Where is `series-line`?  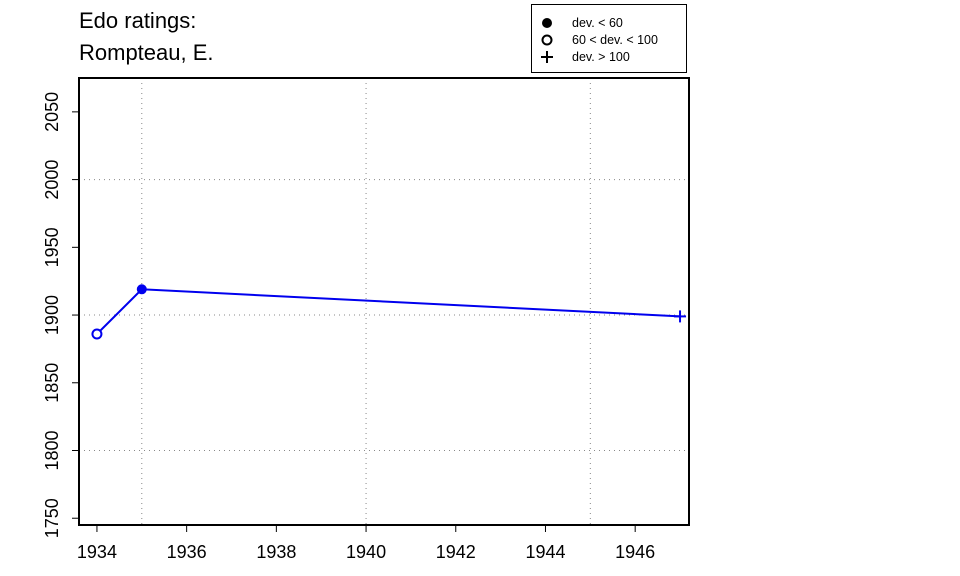 series-line is located at coordinates (388, 311).